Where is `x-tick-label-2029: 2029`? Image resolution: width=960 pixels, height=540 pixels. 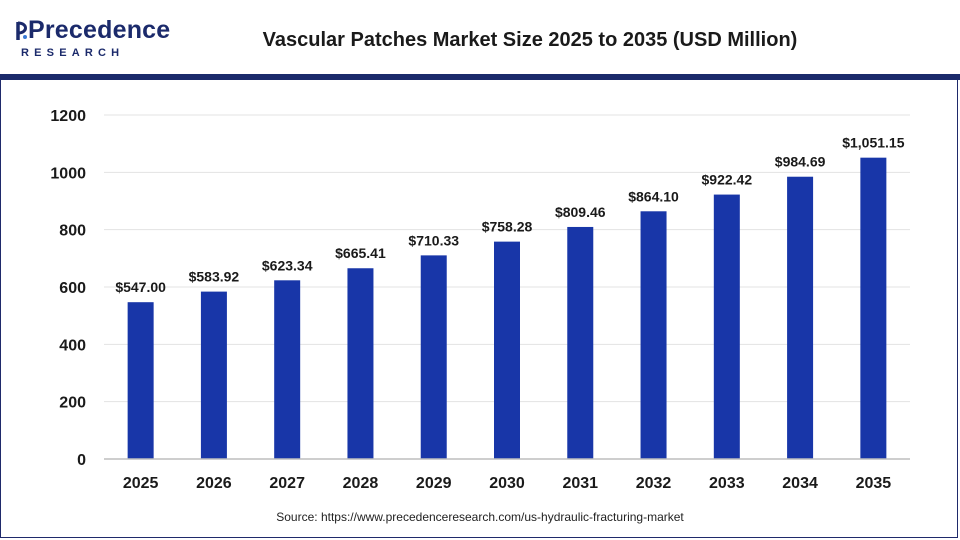
x-tick-label-2029: 2029 is located at coordinates (434, 483).